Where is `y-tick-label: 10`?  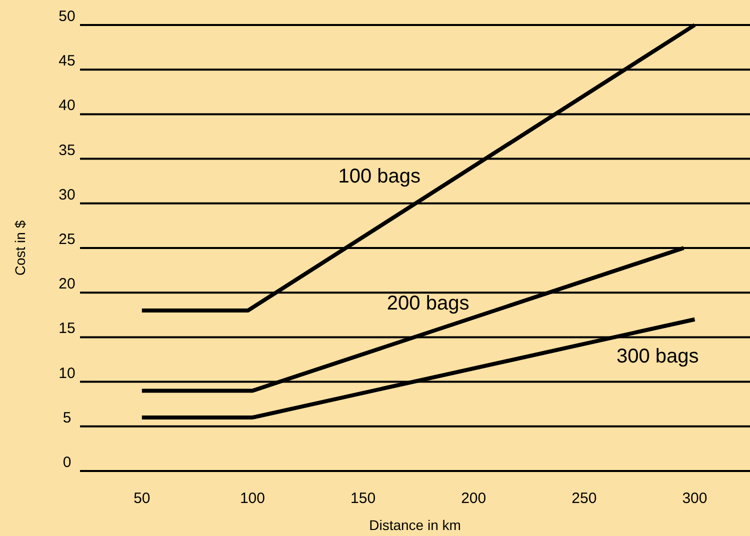 y-tick-label: 10 is located at coordinates (67, 373).